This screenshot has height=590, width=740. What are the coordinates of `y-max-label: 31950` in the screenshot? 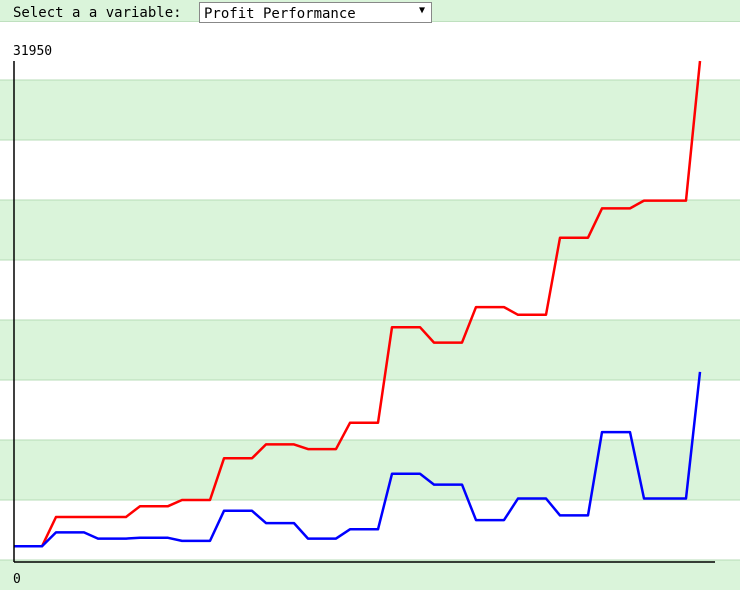 It's located at (32, 51).